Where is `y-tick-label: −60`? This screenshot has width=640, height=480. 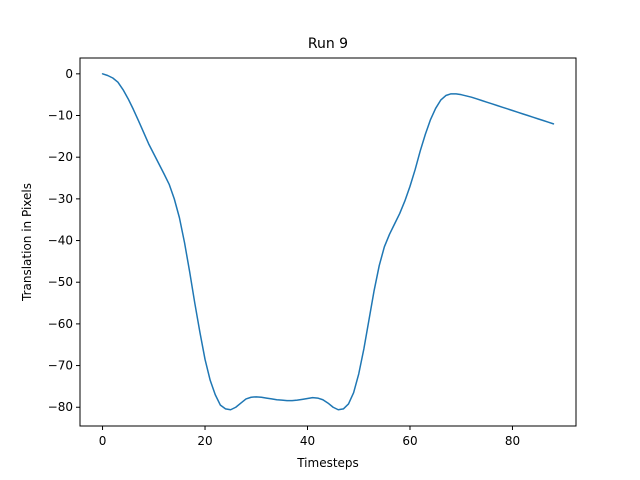 y-tick-label: −60 is located at coordinates (60, 324).